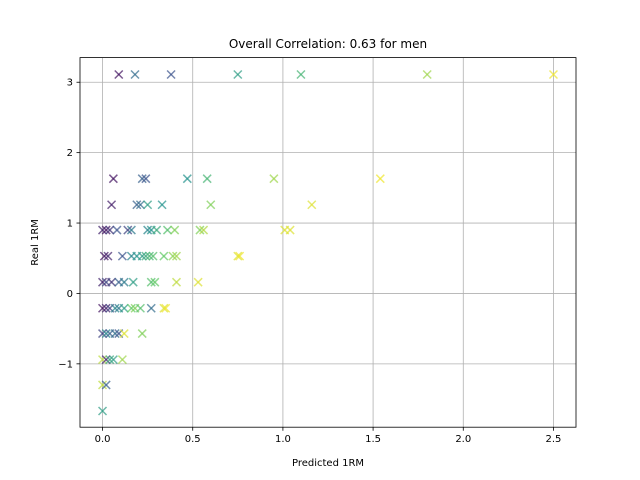 The height and width of the screenshot is (480, 640). What do you see at coordinates (70, 83) in the screenshot?
I see `y-tick-label: 3` at bounding box center [70, 83].